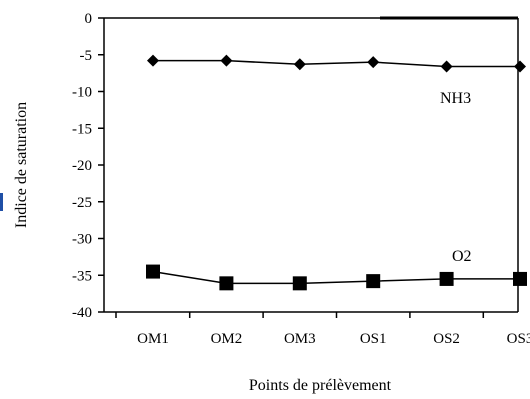 The height and width of the screenshot is (399, 530). I want to click on y-tick-label: -20, so click(82, 166).